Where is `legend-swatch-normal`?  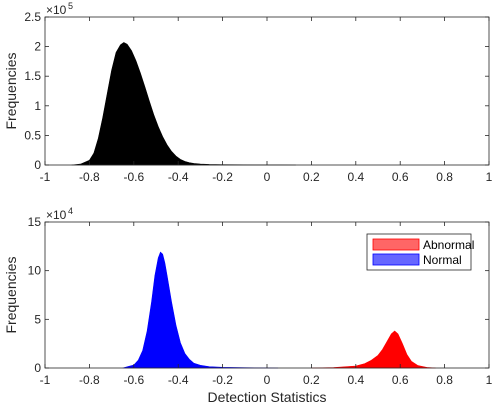 legend-swatch-normal is located at coordinates (396, 259).